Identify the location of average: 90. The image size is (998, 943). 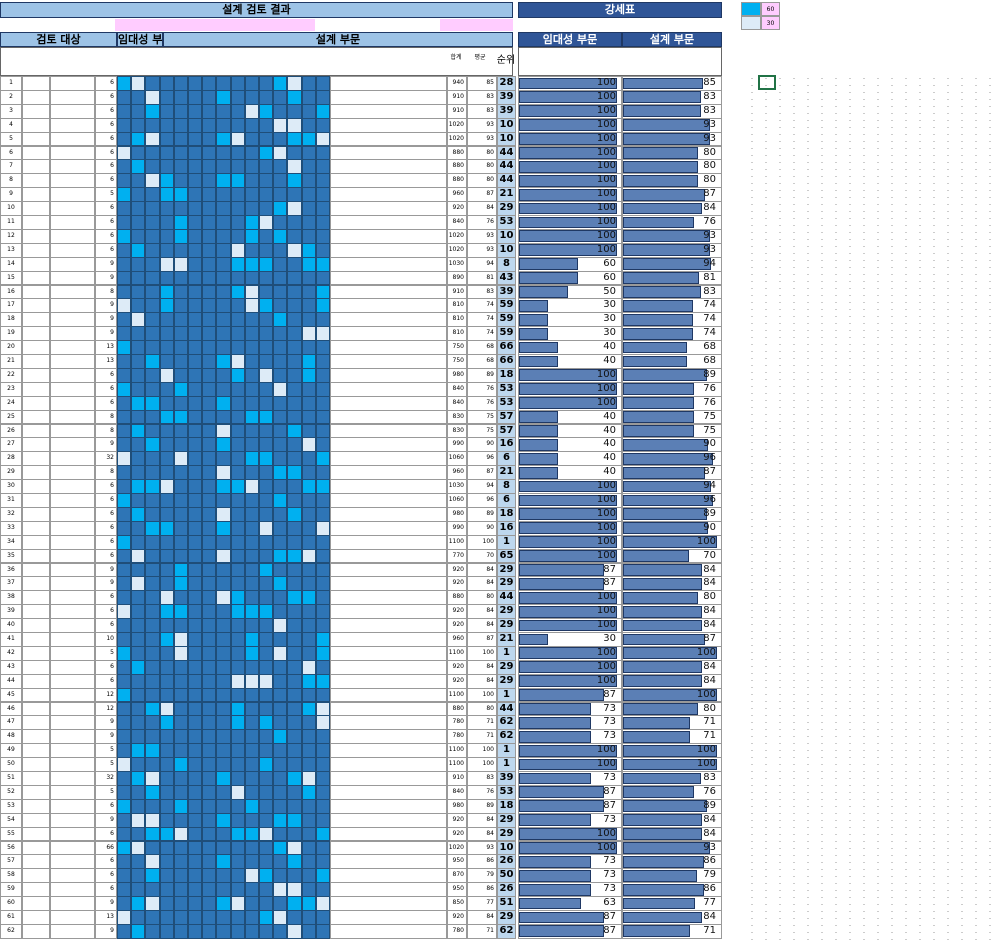
(482, 528).